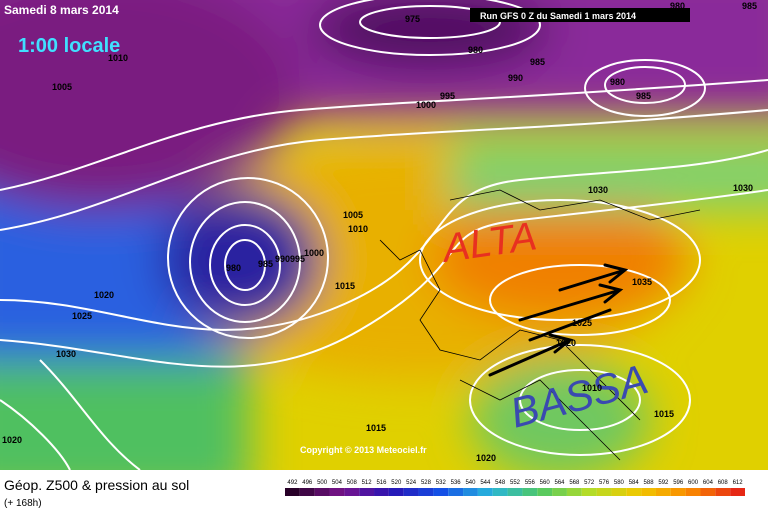  What do you see at coordinates (604, 483) in the screenshot?
I see `colorbar-tick-label: 576` at bounding box center [604, 483].